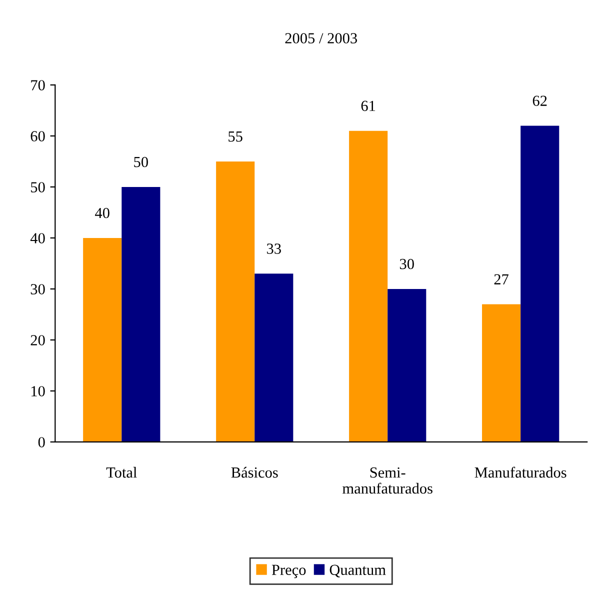 This screenshot has height=594, width=593. What do you see at coordinates (273, 249) in the screenshot?
I see `data-label: 33` at bounding box center [273, 249].